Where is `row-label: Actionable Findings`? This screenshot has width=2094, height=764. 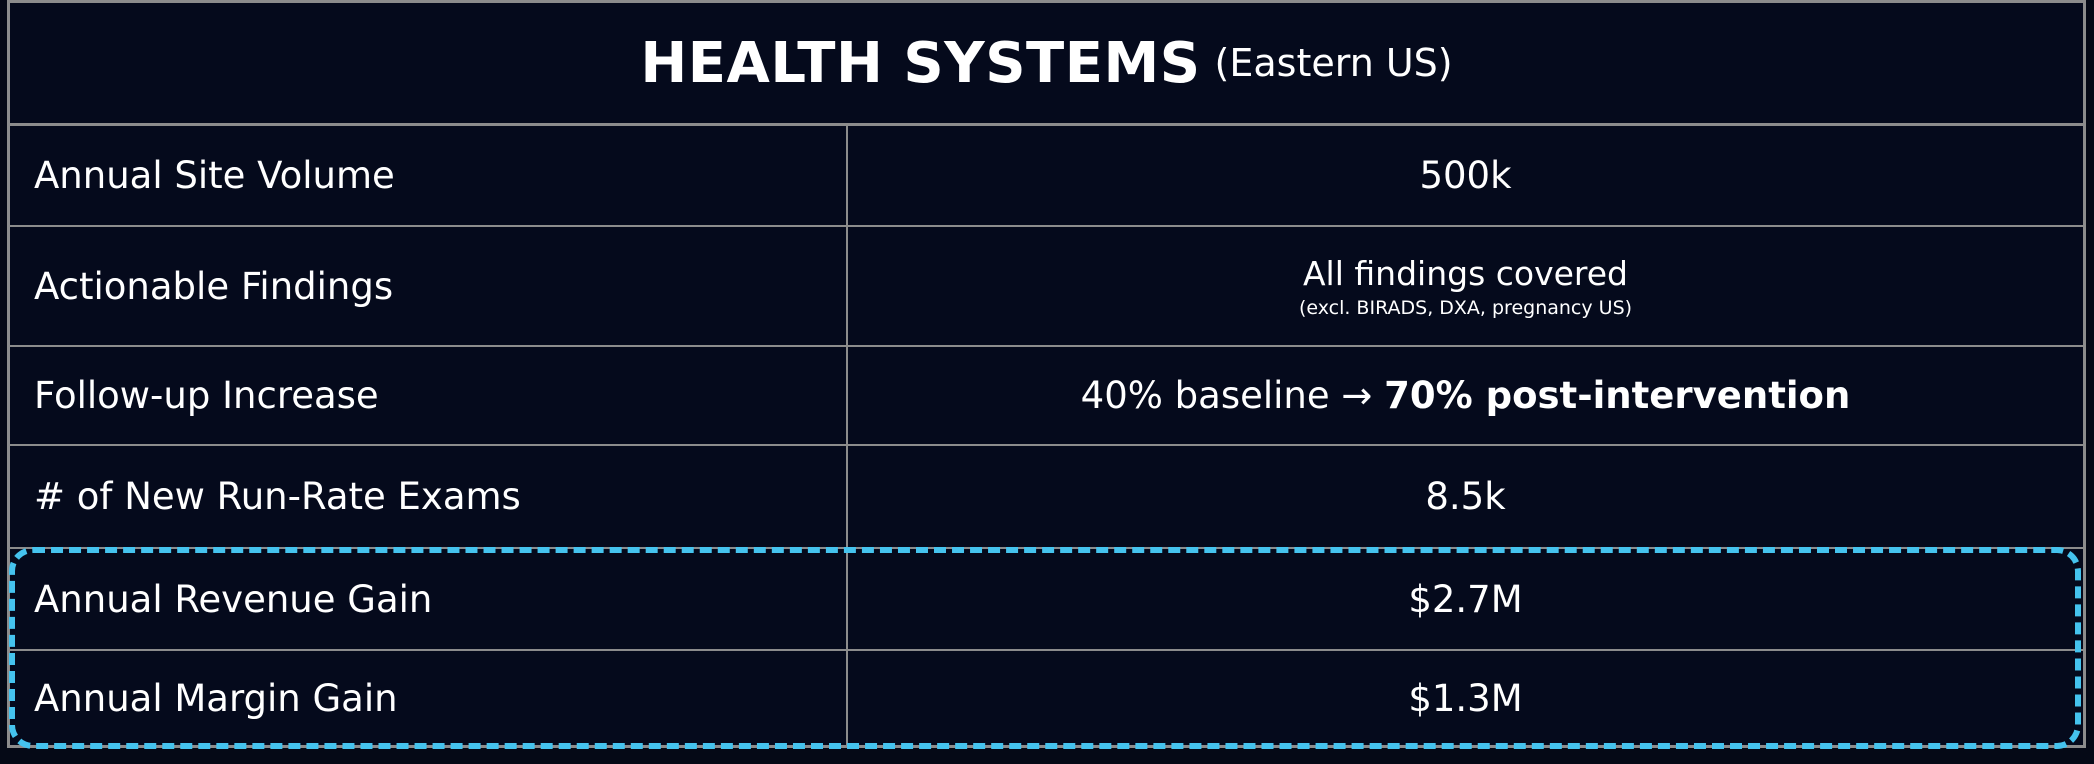
row-label: Actionable Findings is located at coordinates (429, 287).